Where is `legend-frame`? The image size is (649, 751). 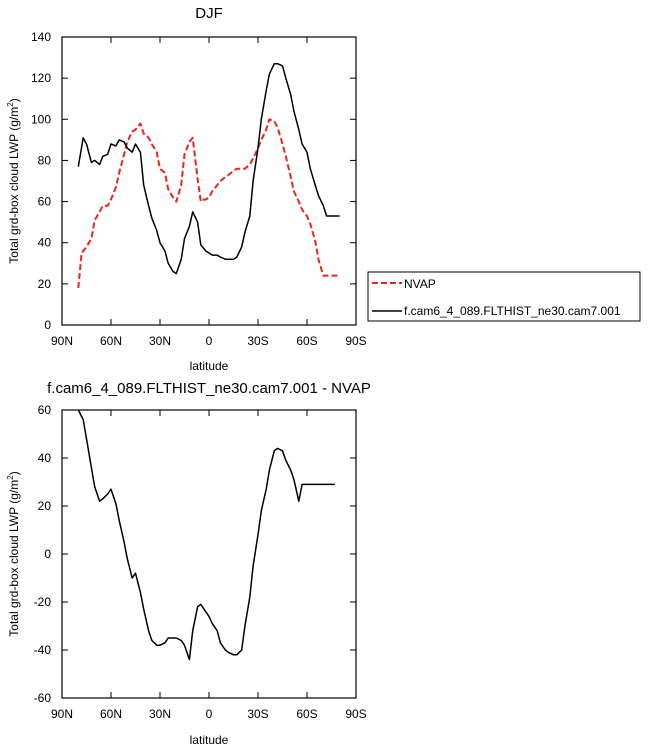 legend-frame is located at coordinates (504, 296).